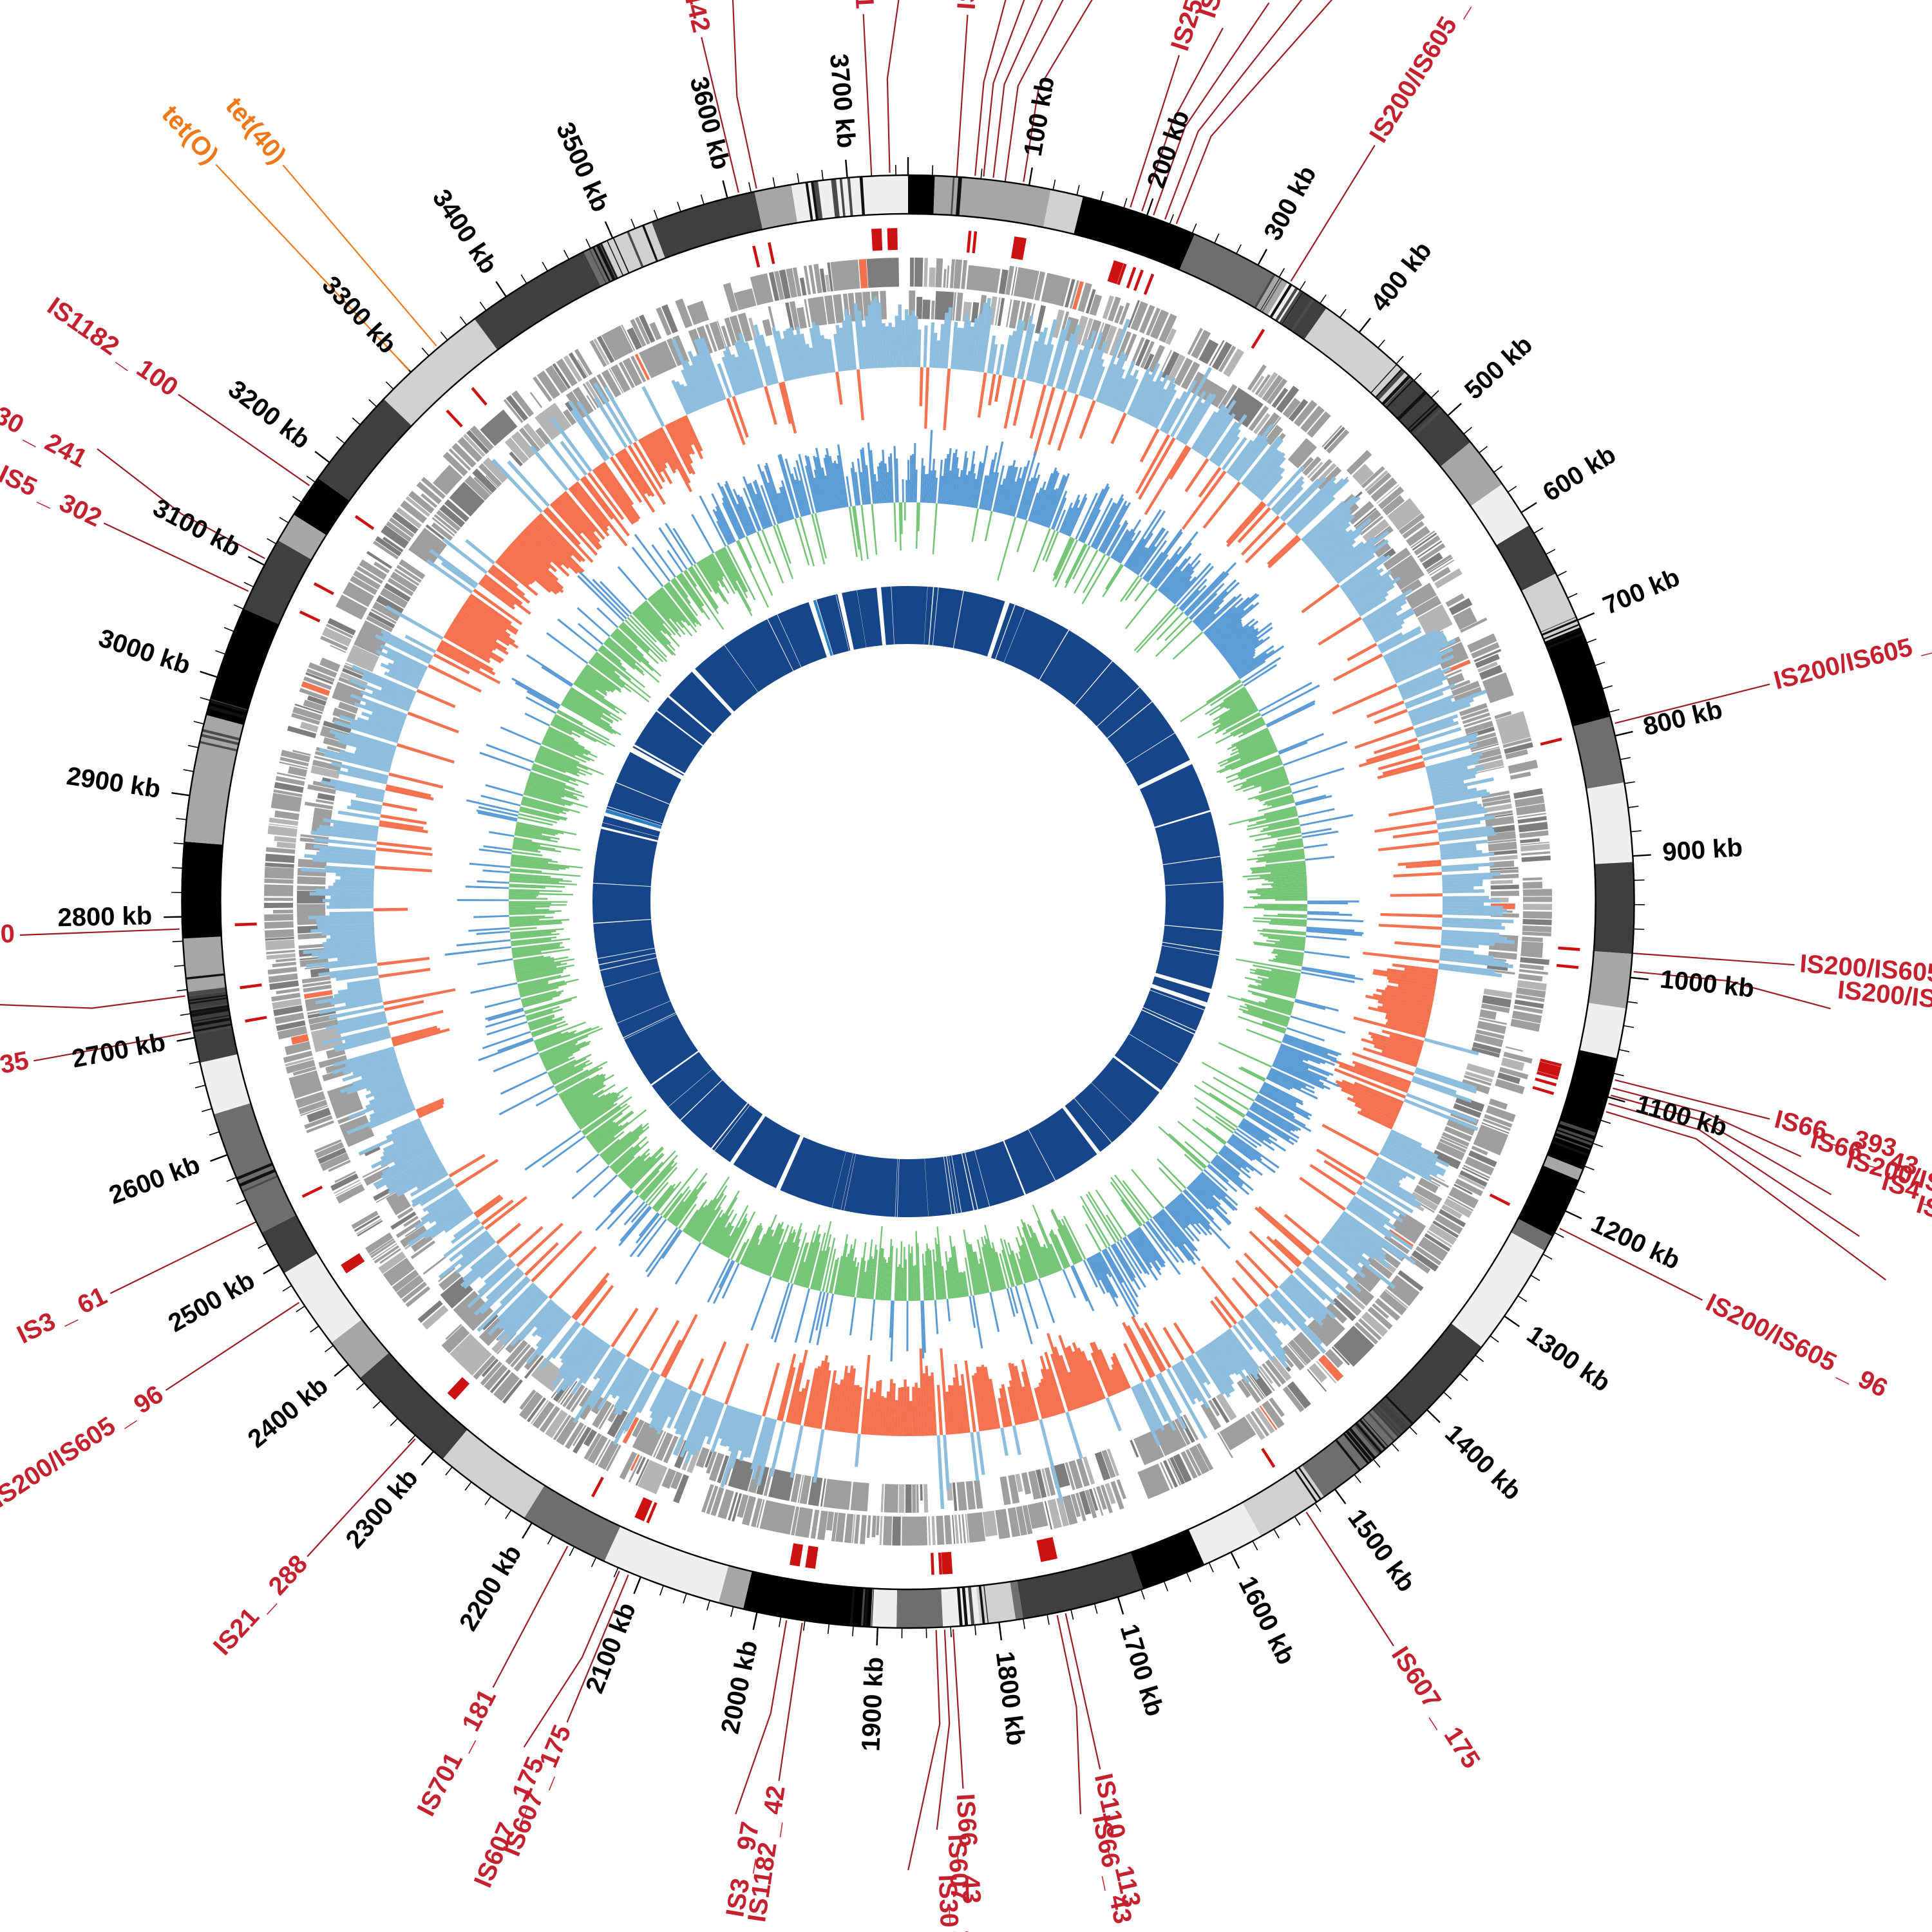 This screenshot has width=1932, height=1932. What do you see at coordinates (1483, 1463) in the screenshot?
I see `axis-tick-label: 1400 kb` at bounding box center [1483, 1463].